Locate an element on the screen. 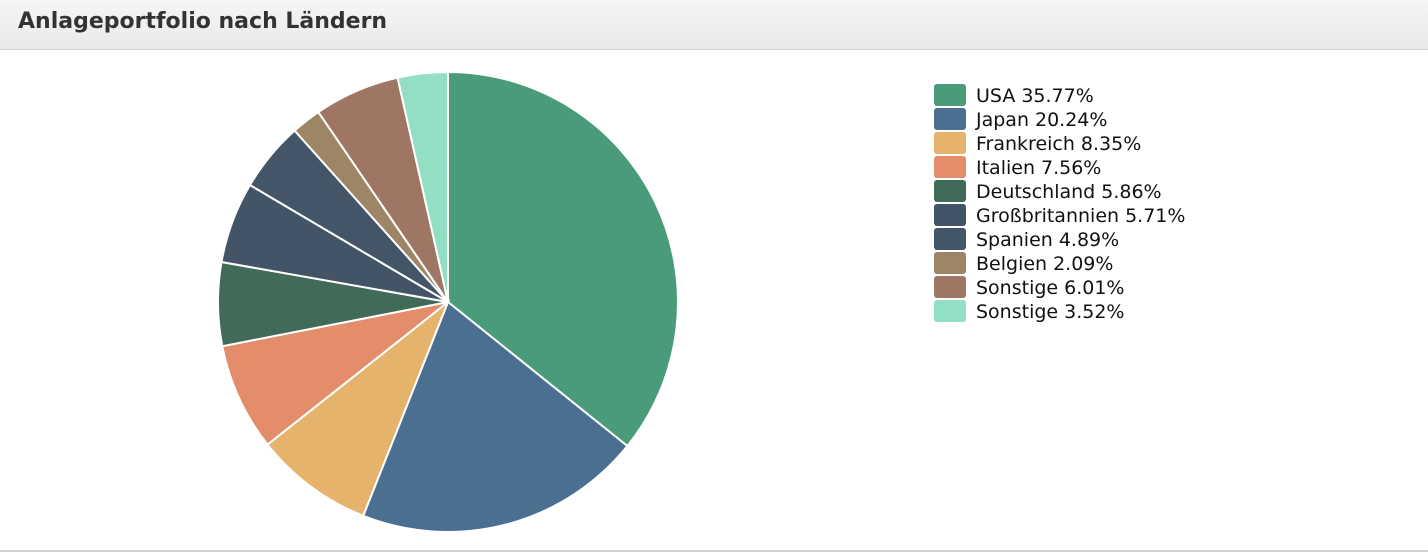  legend-label: Spanien 4.89% is located at coordinates (1047, 240).